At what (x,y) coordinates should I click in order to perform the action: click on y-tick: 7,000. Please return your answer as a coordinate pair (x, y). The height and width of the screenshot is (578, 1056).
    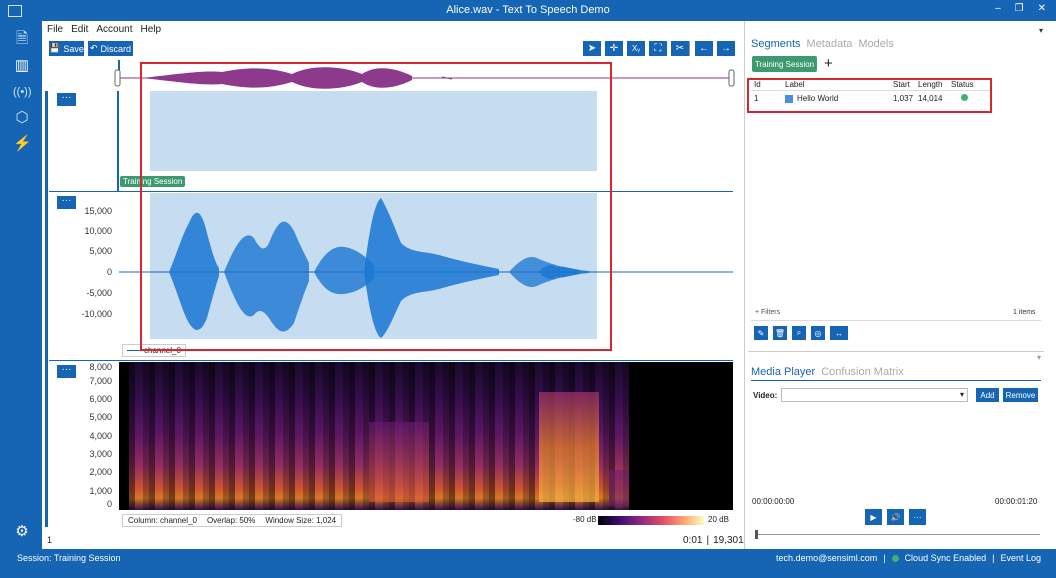
    Looking at the image, I should click on (100, 381).